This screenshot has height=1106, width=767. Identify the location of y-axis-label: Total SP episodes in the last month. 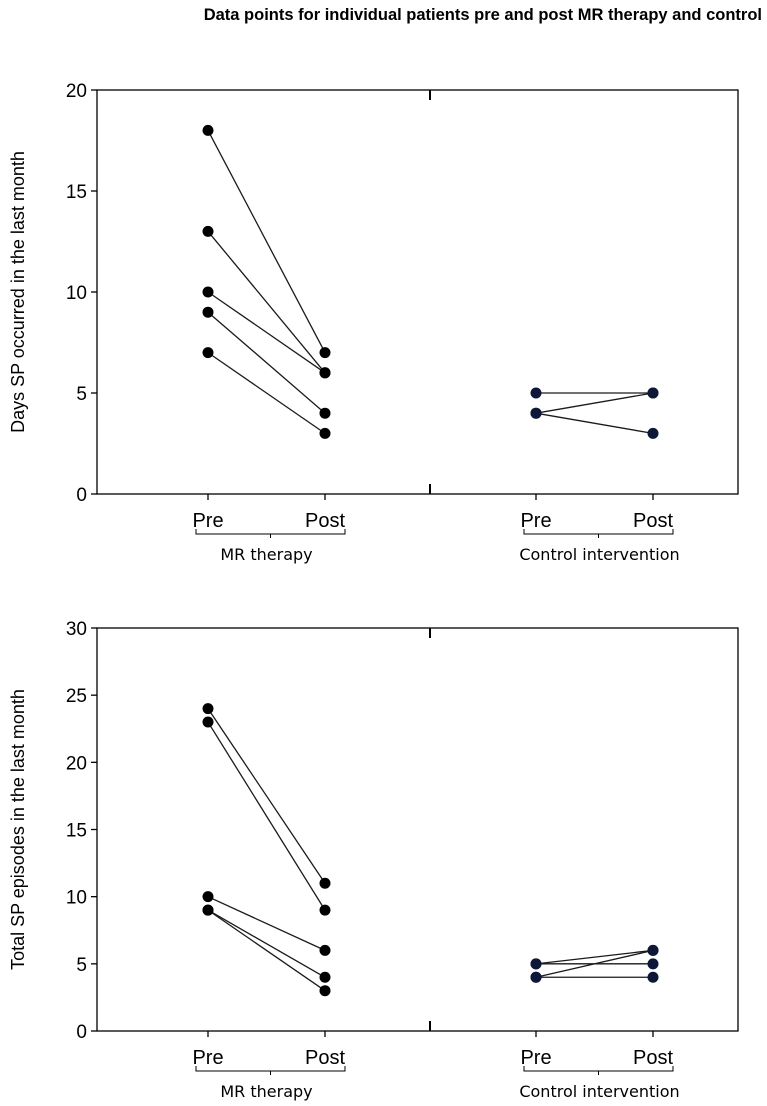
(18, 829).